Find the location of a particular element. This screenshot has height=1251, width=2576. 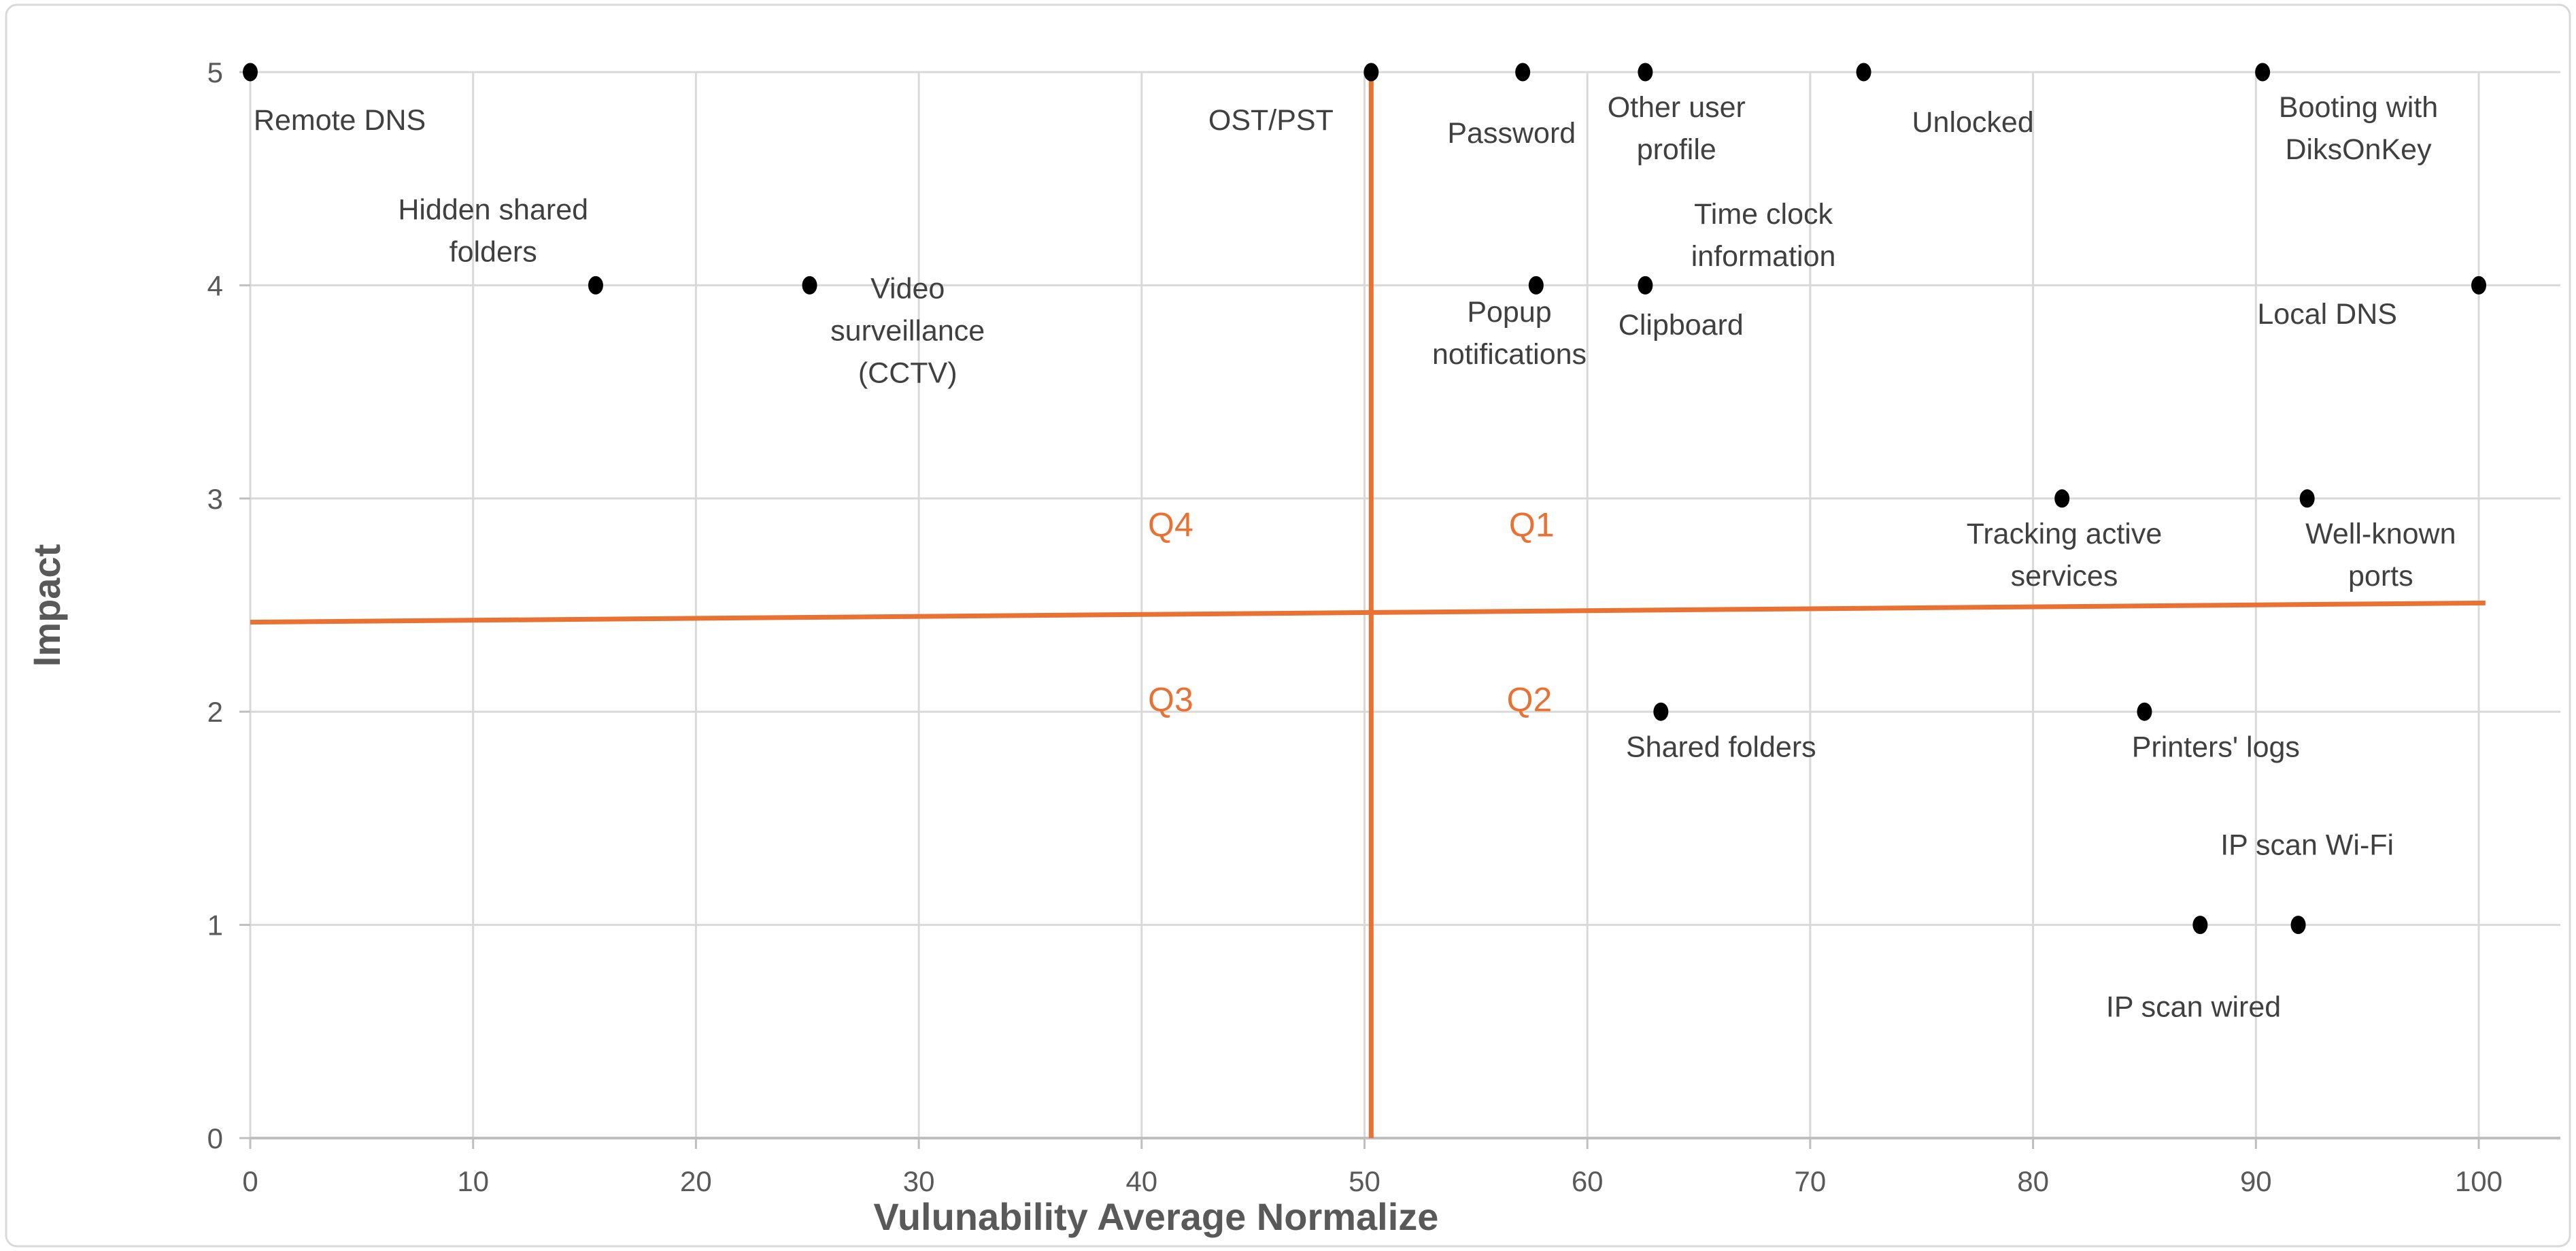

data-label-line: IP scan Wi-Fi is located at coordinates (2307, 845).